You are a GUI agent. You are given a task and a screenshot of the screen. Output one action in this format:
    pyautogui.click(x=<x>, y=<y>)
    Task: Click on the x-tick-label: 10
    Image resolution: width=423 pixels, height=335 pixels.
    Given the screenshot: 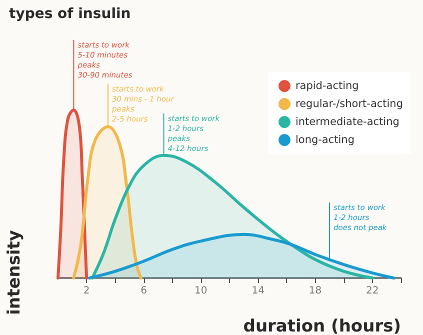 What is the action you would take?
    pyautogui.click(x=201, y=291)
    